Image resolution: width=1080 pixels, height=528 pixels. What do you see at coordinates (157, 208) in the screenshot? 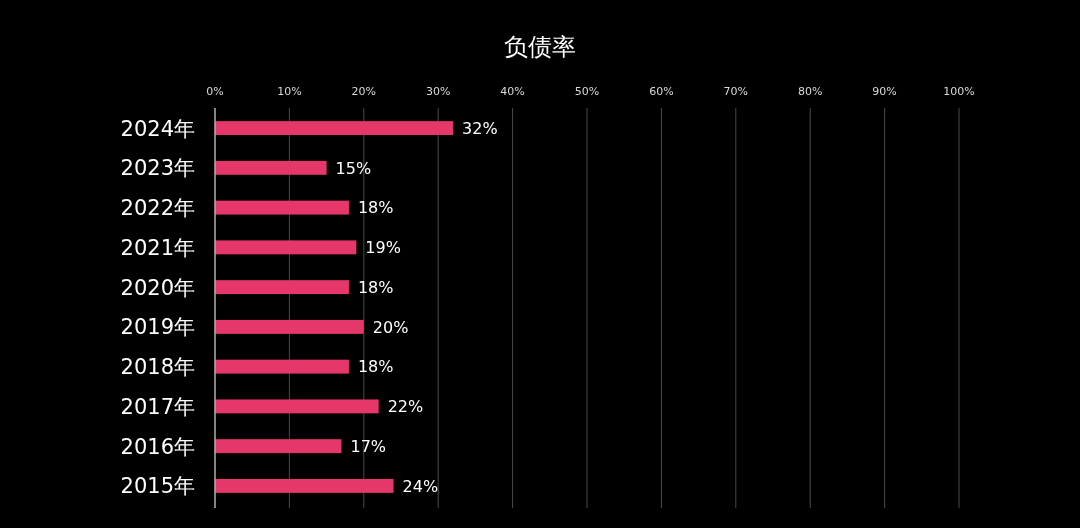
I see `y-tick-label: 2022年` at bounding box center [157, 208].